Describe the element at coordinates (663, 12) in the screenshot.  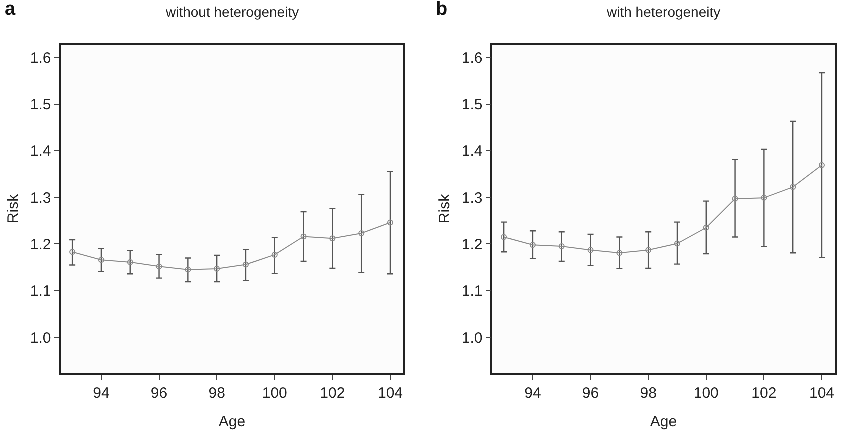
I see `chart-title: with heterogeneity` at that location.